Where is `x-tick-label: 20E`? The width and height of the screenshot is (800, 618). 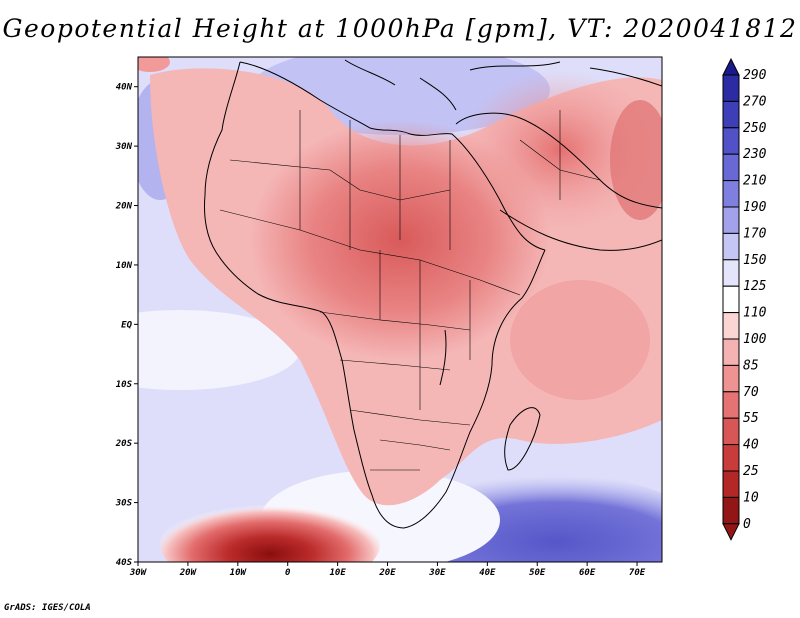
x-tick-label: 20E is located at coordinates (387, 573).